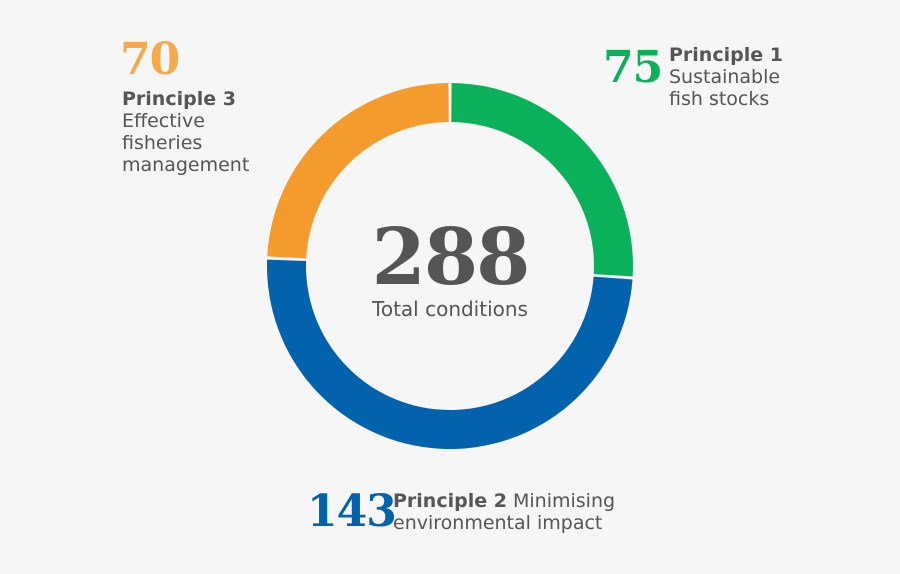  I want to click on principle-1-value: 75, so click(633, 67).